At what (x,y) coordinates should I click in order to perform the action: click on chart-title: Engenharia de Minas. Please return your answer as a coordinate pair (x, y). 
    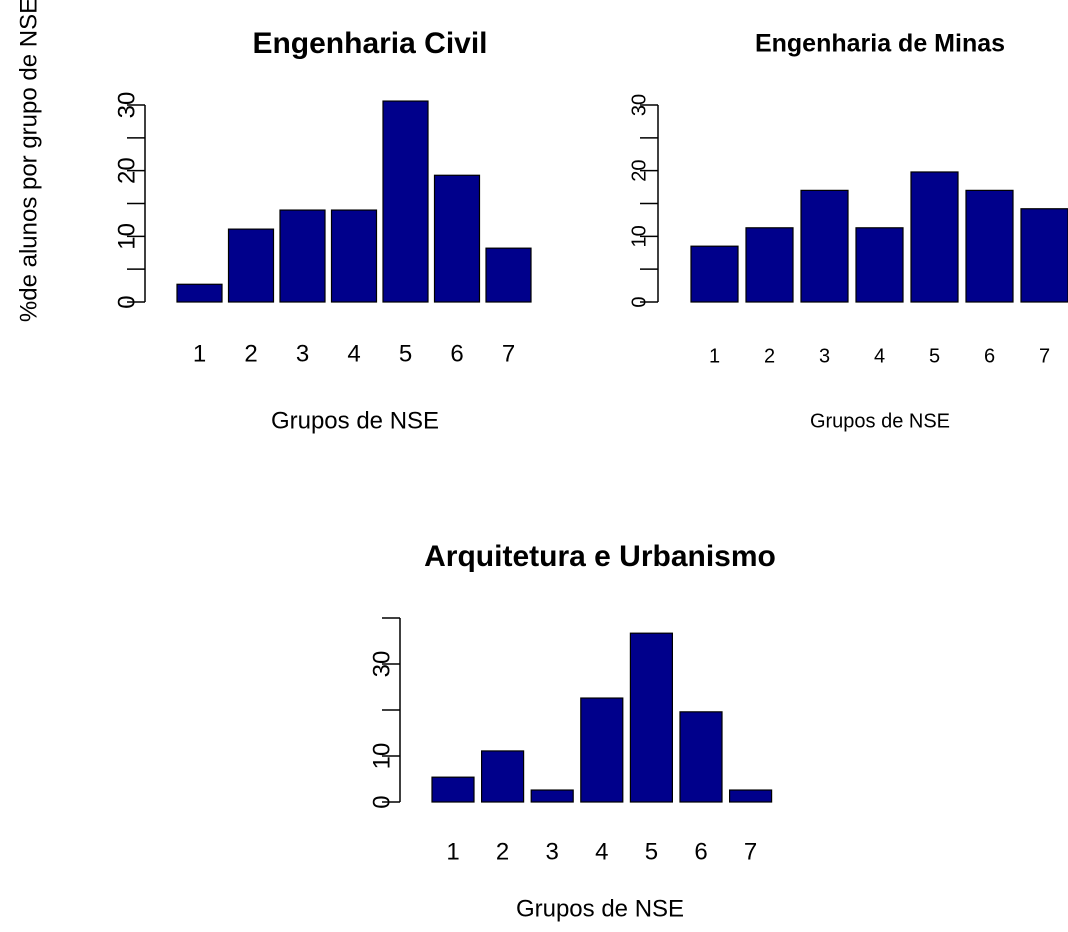
    Looking at the image, I should click on (880, 44).